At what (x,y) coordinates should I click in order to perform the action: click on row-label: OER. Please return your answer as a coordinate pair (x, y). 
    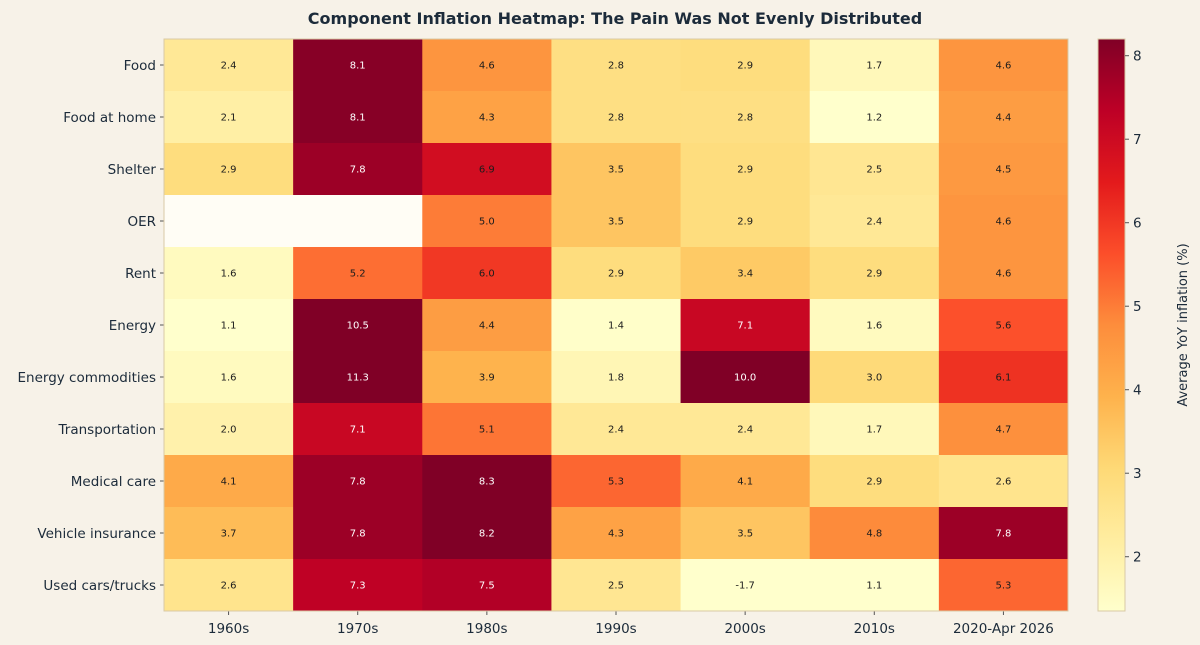
    Looking at the image, I should click on (141, 222).